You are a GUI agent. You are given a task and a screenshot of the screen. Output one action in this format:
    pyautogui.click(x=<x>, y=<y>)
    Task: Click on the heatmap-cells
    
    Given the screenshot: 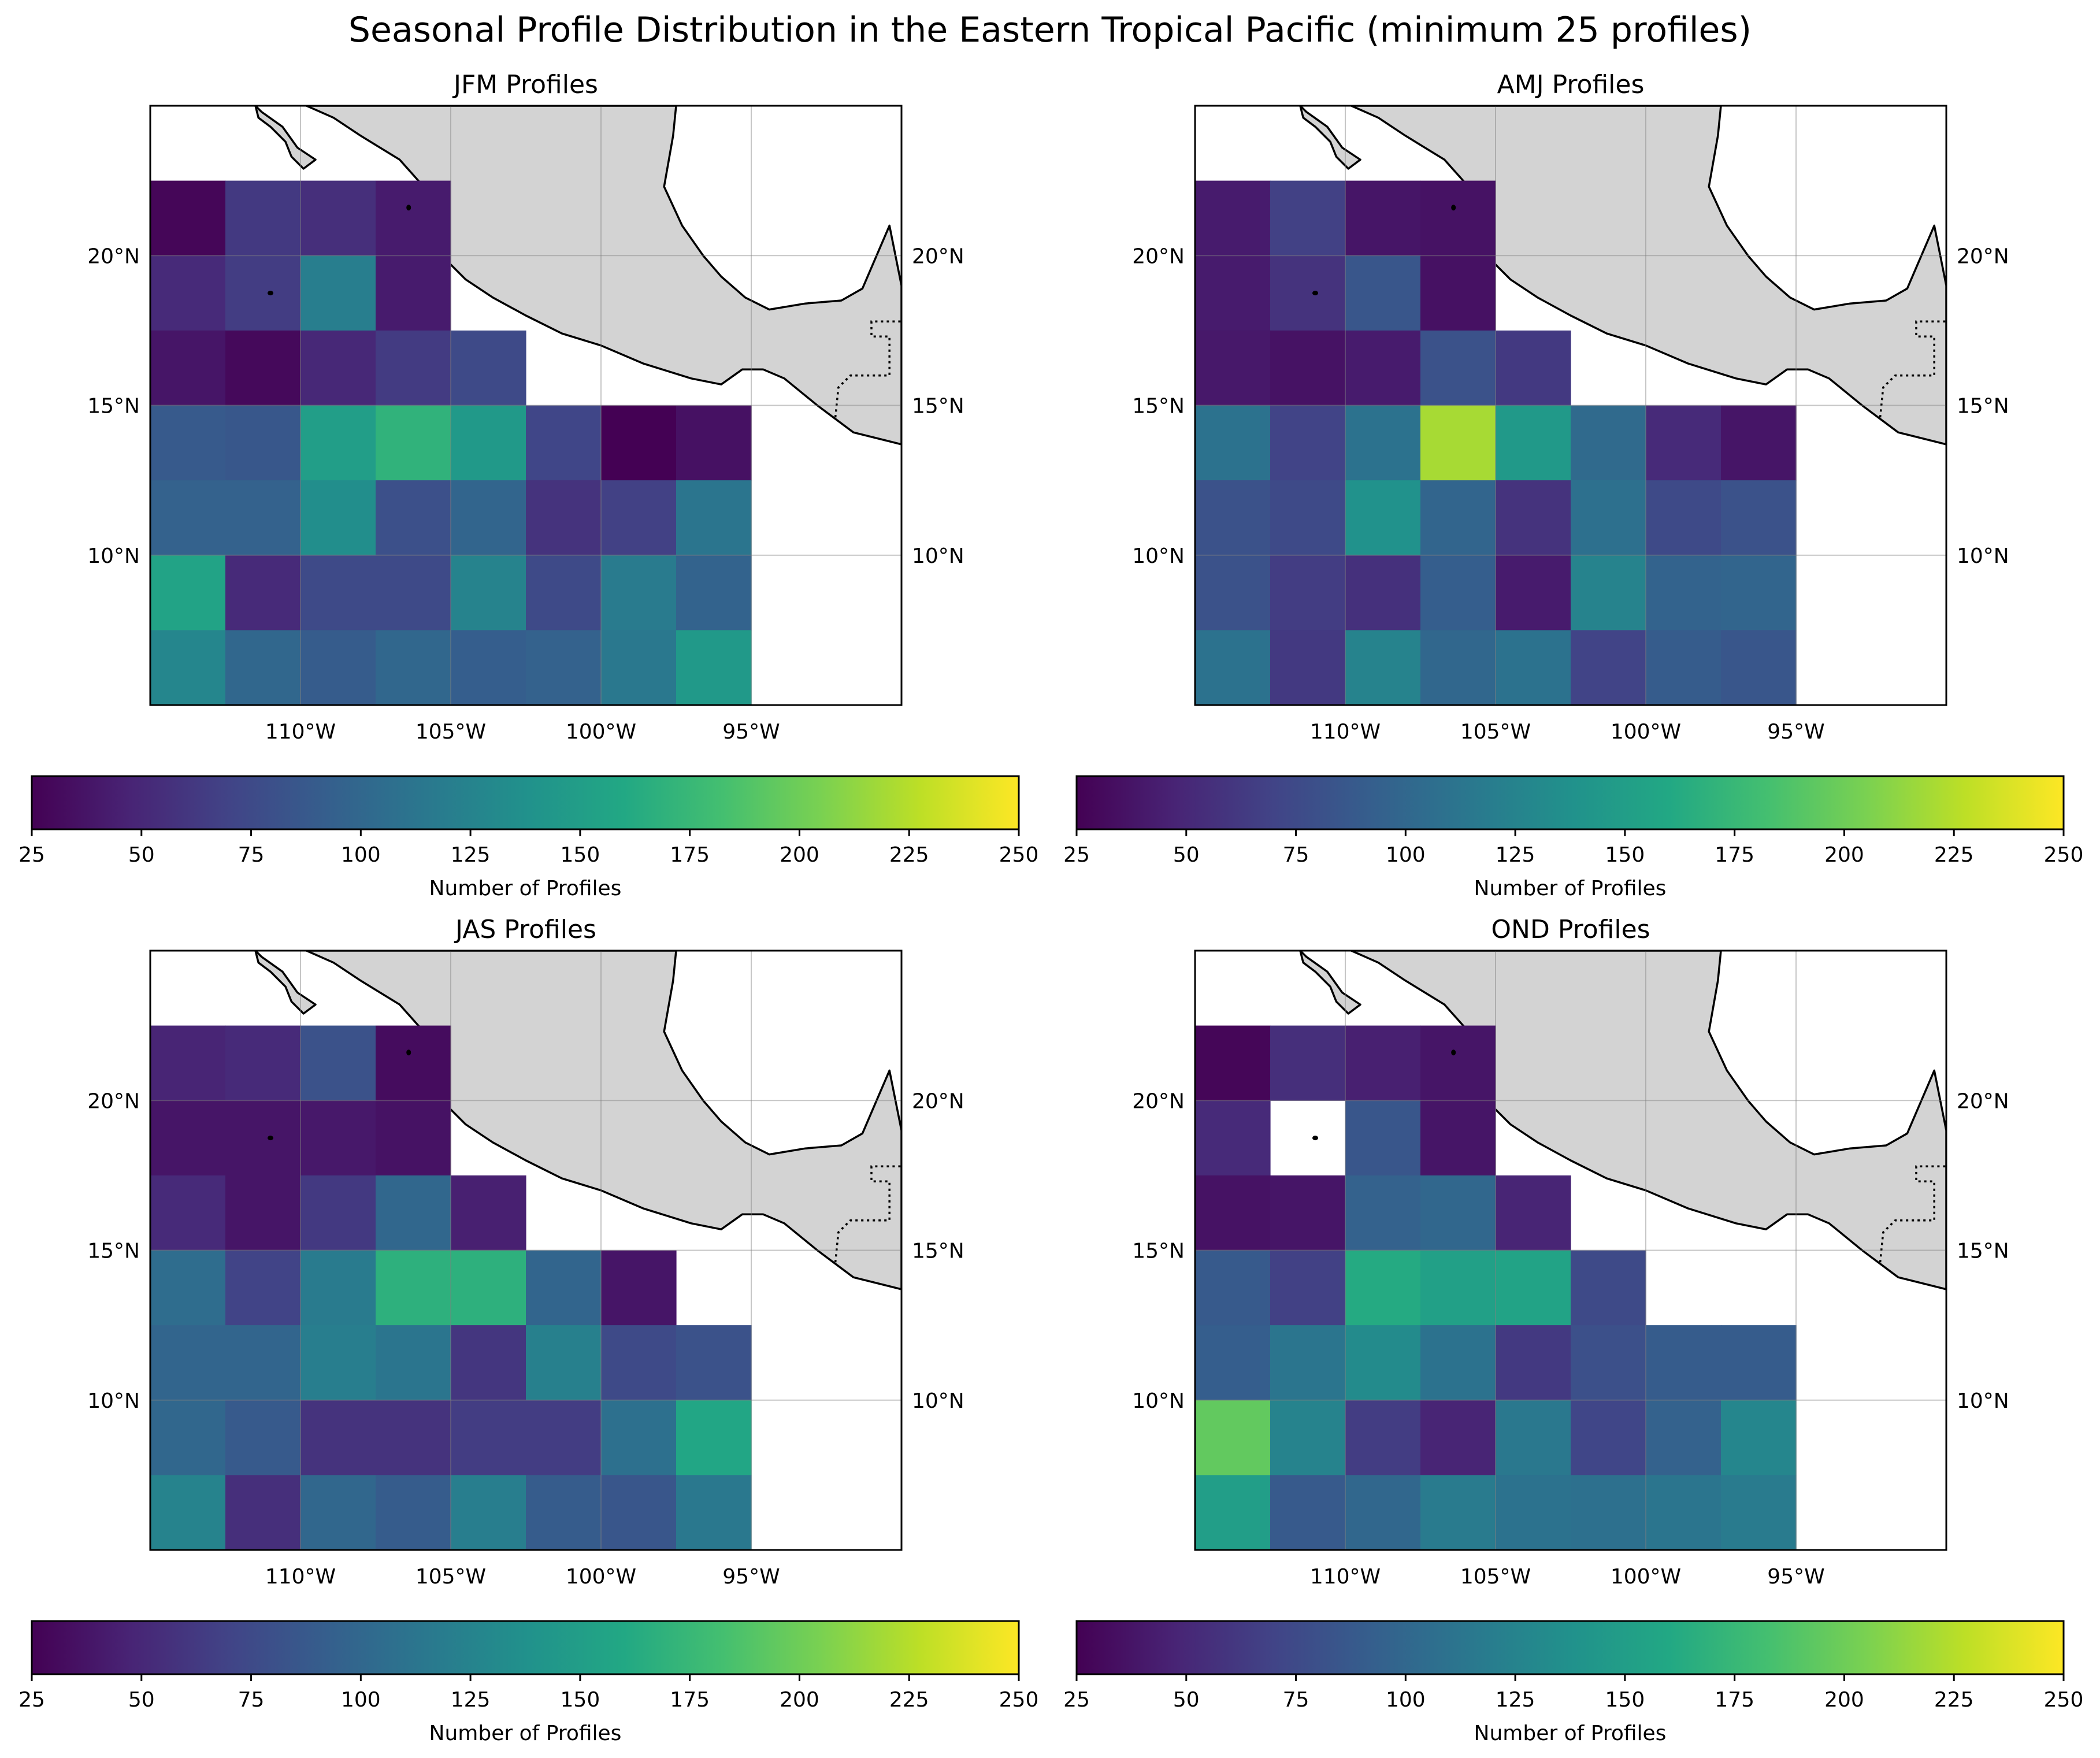 What is the action you would take?
    pyautogui.click(x=1496, y=442)
    